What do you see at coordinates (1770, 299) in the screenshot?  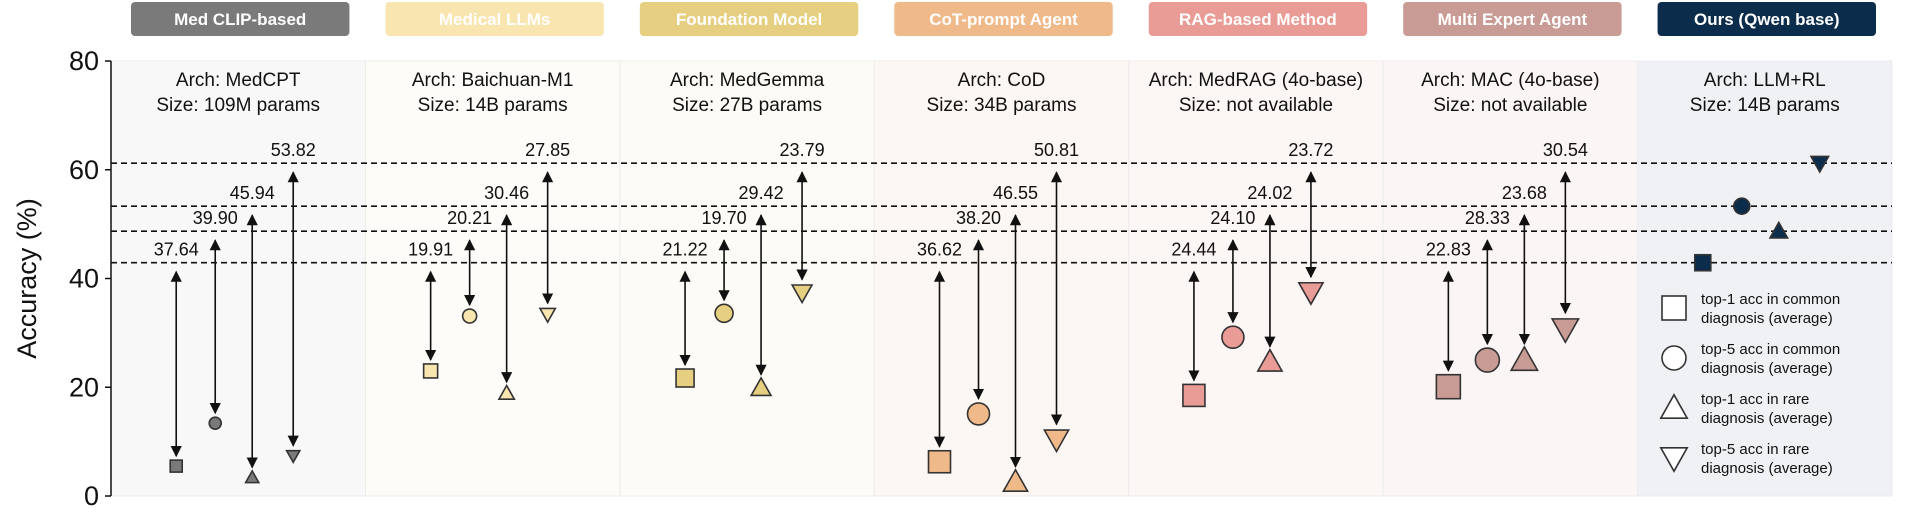 I see `legend-label: top-1 acc in common` at bounding box center [1770, 299].